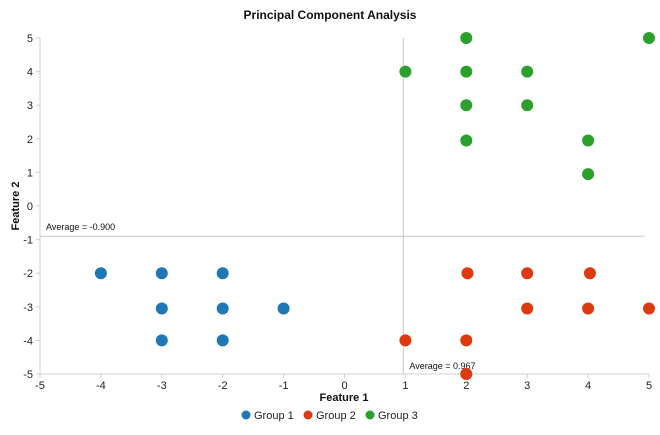 The height and width of the screenshot is (435, 660). I want to click on legend-label-group-2: Group 2, so click(336, 416).